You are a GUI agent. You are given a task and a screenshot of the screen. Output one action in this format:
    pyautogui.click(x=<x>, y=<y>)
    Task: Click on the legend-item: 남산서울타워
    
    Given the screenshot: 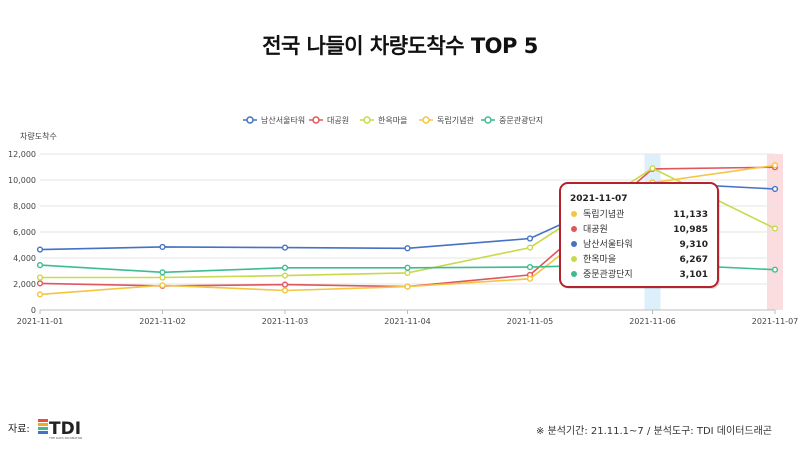 What is the action you would take?
    pyautogui.click(x=274, y=120)
    